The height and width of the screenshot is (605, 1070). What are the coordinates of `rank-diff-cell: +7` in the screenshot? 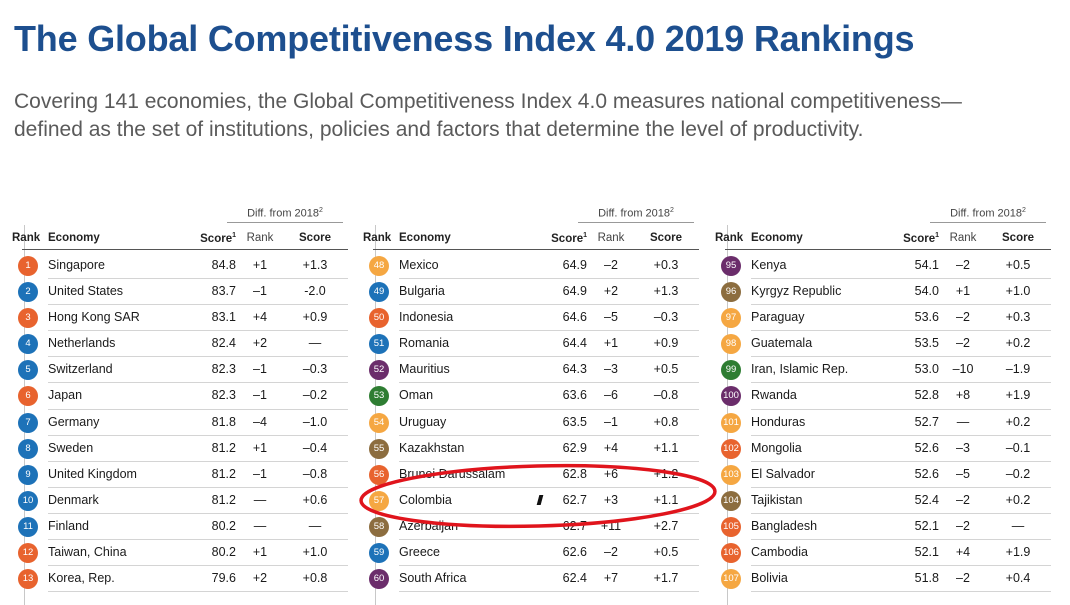 It's located at (611, 578).